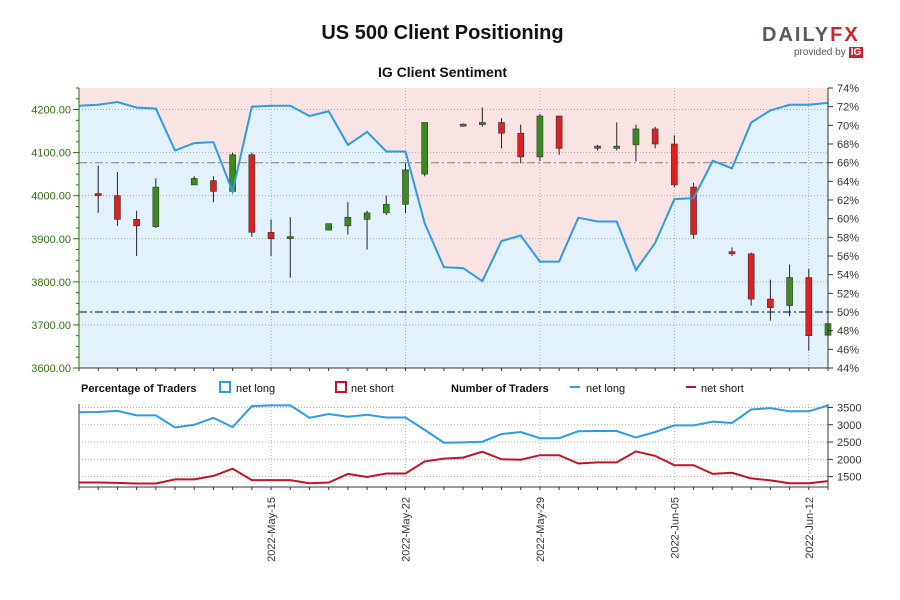 This screenshot has height=600, width=900. I want to click on ig-logo: IG, so click(856, 52).